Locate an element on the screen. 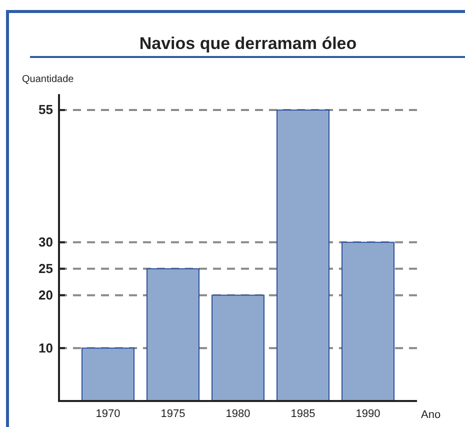 This screenshot has width=465, height=427. x-axis-title: Ano is located at coordinates (431, 415).